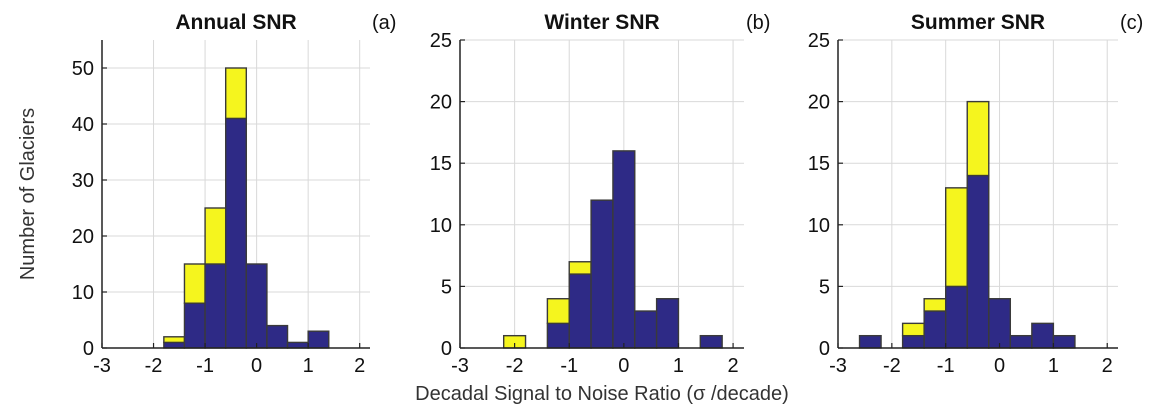  What do you see at coordinates (758, 23) in the screenshot?
I see `panel-tag-label: (b)` at bounding box center [758, 23].